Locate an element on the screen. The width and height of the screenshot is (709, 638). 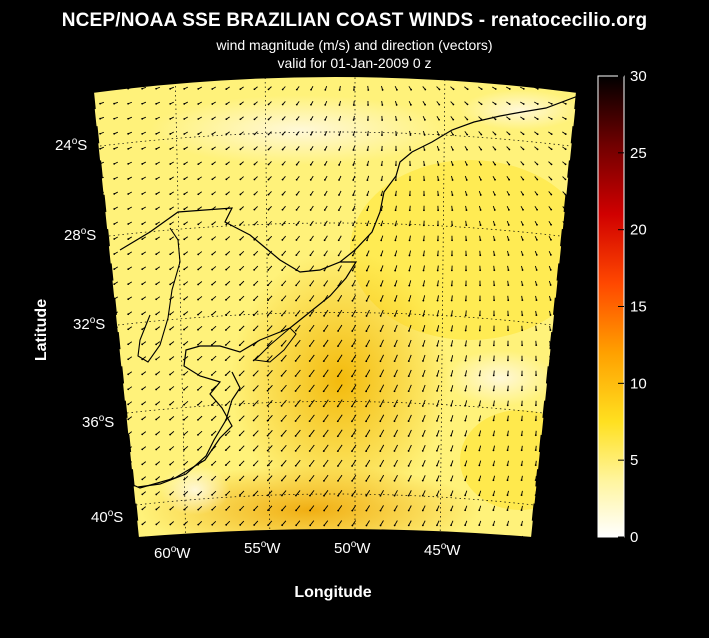
colorbar-tick-label: 30 is located at coordinates (638, 76).